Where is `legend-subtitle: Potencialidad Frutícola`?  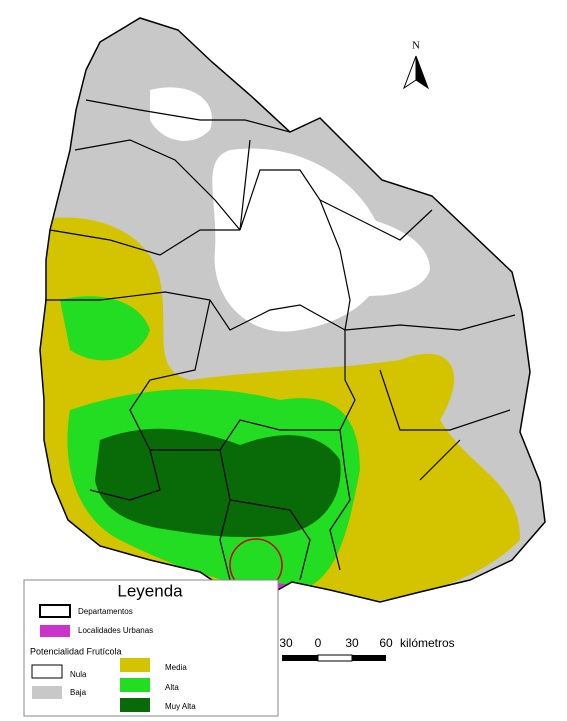
legend-subtitle: Potencialidad Frutícola is located at coordinates (76, 651).